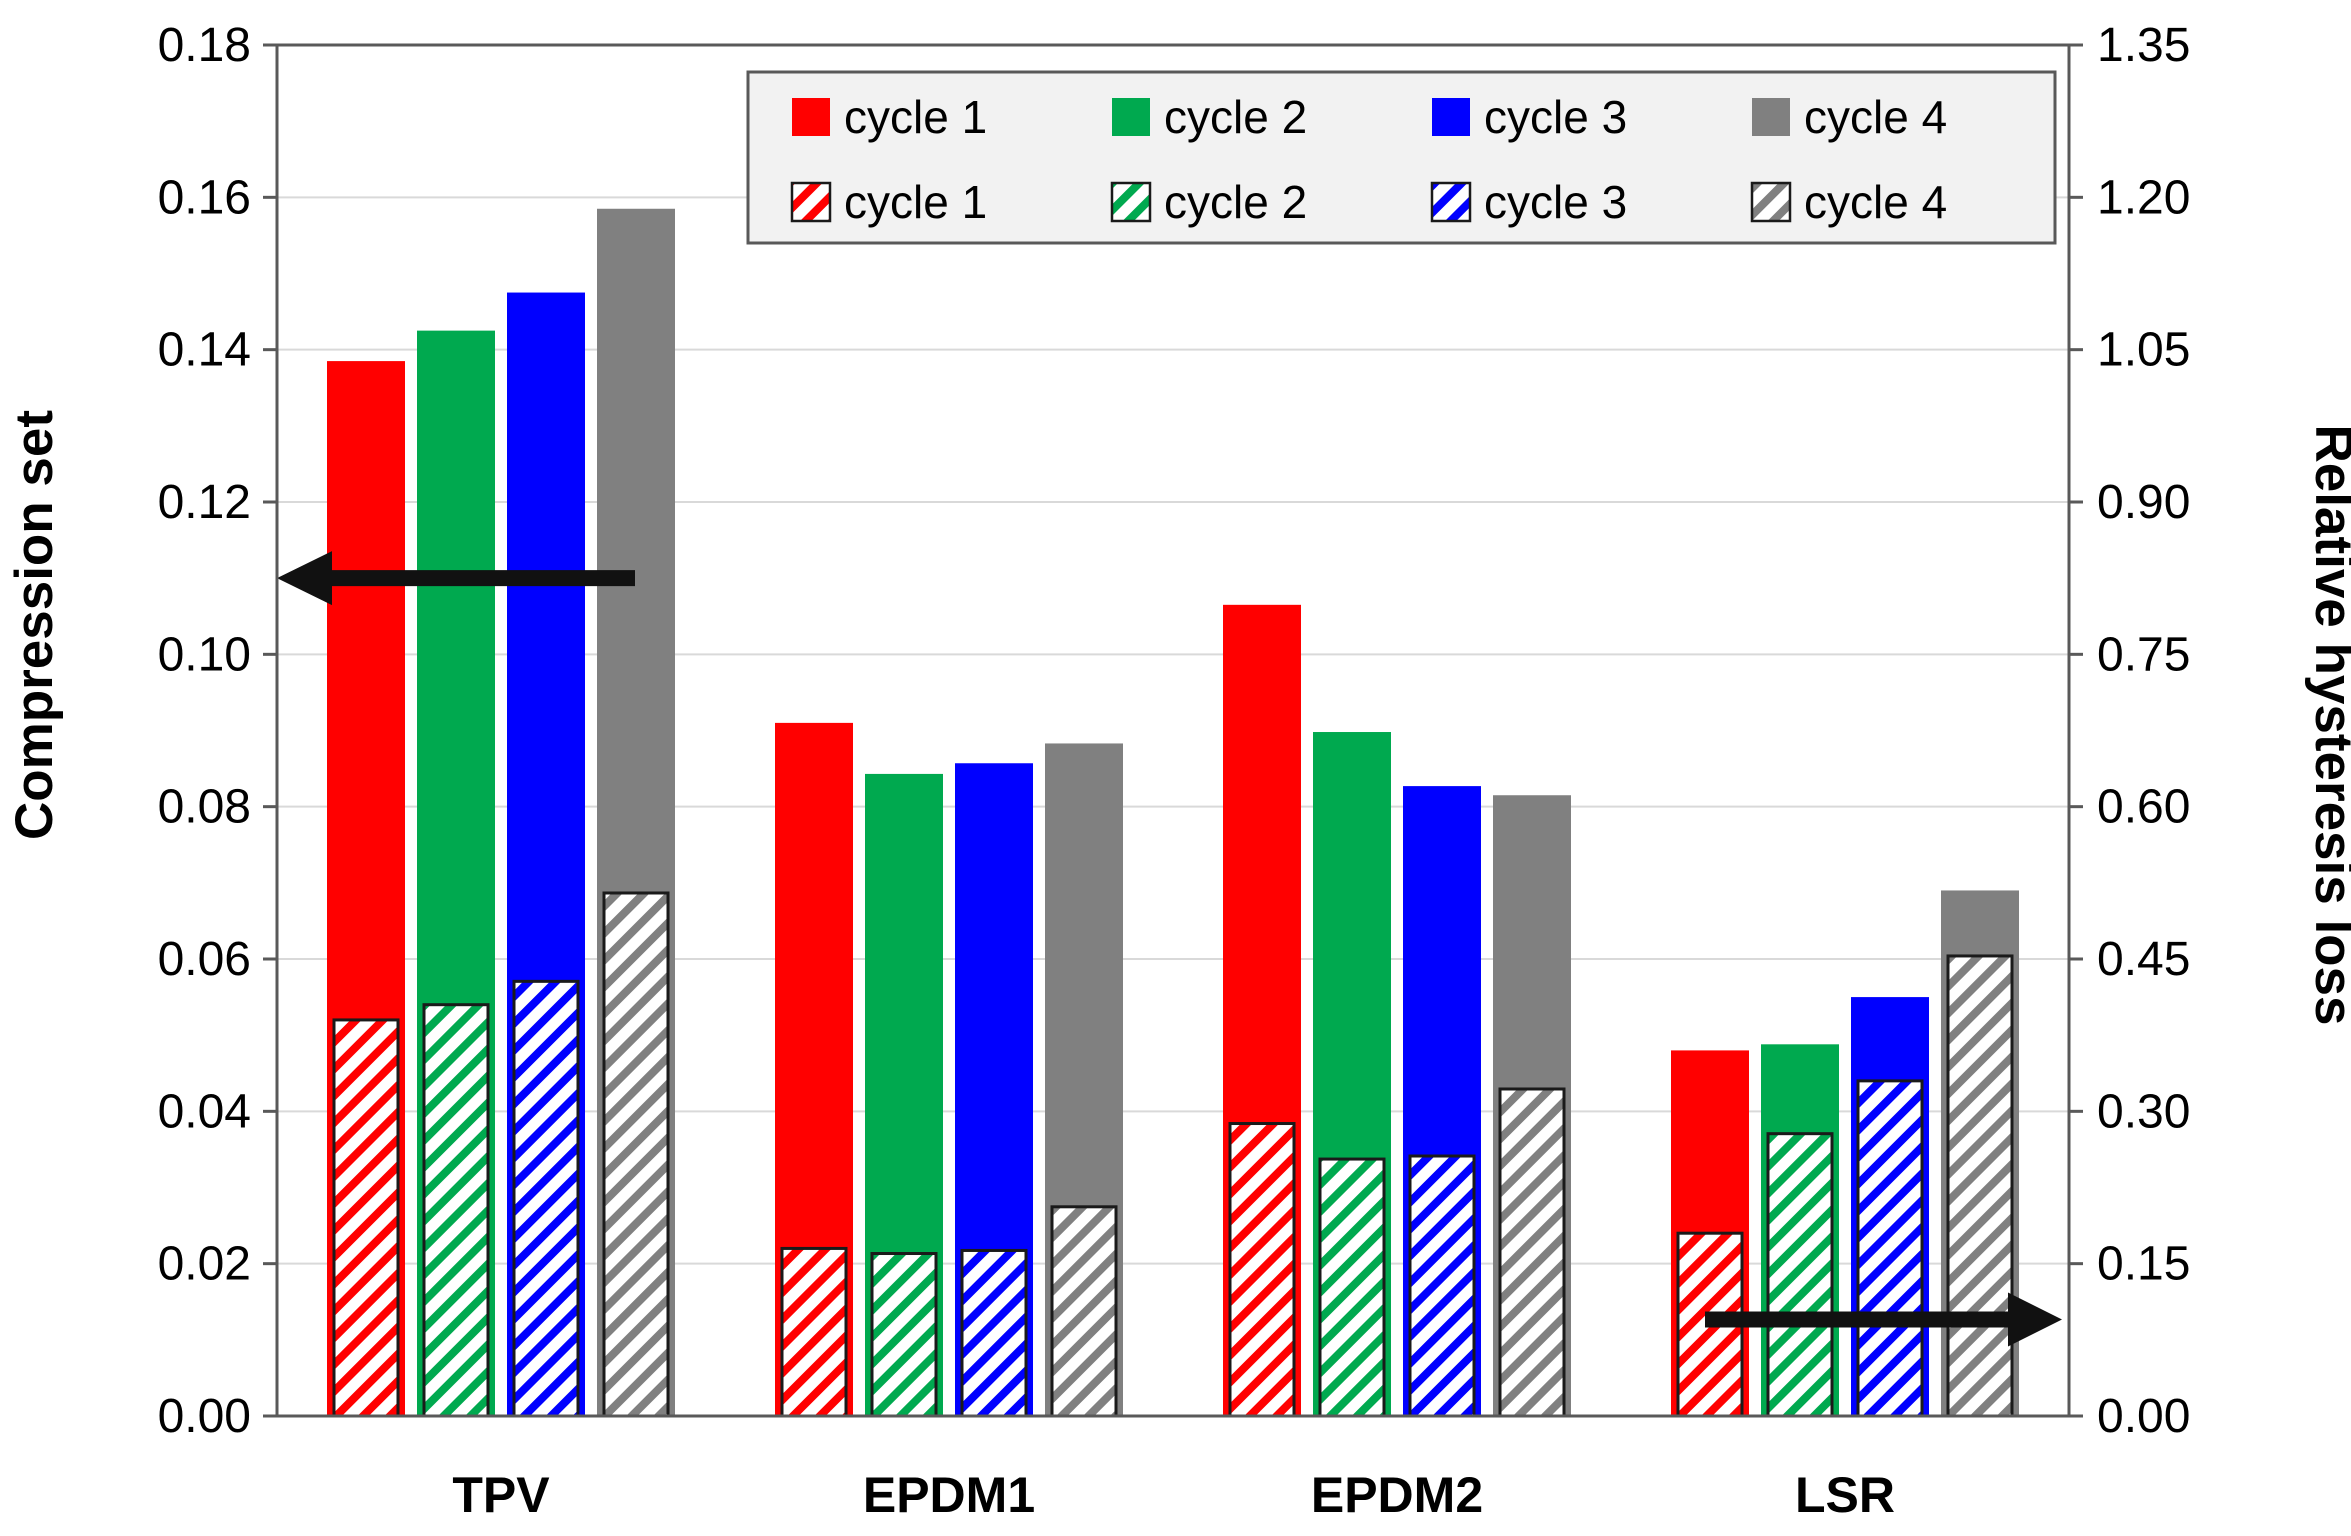  Describe the element at coordinates (2143, 807) in the screenshot. I see `right-axis-tick-label: 0.60` at that location.